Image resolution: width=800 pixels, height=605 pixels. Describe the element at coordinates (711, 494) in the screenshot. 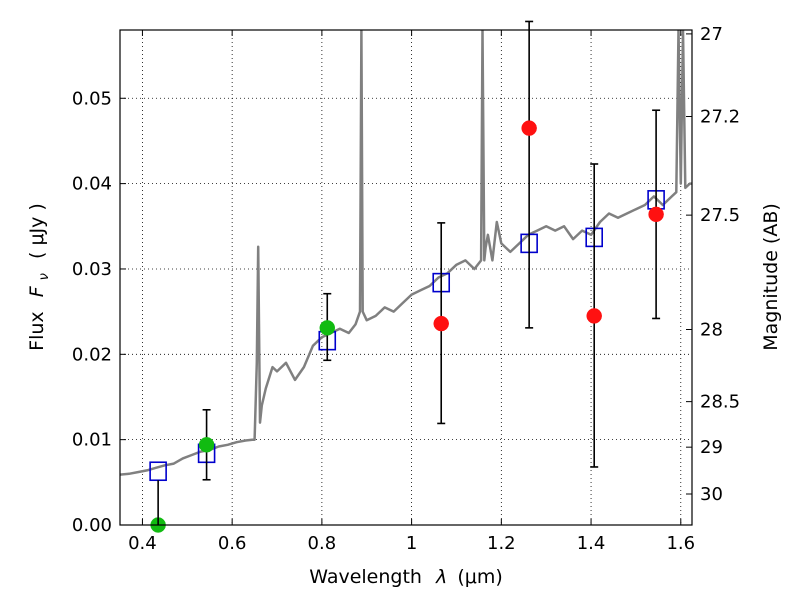

I see `mag-tick-label: 30` at that location.